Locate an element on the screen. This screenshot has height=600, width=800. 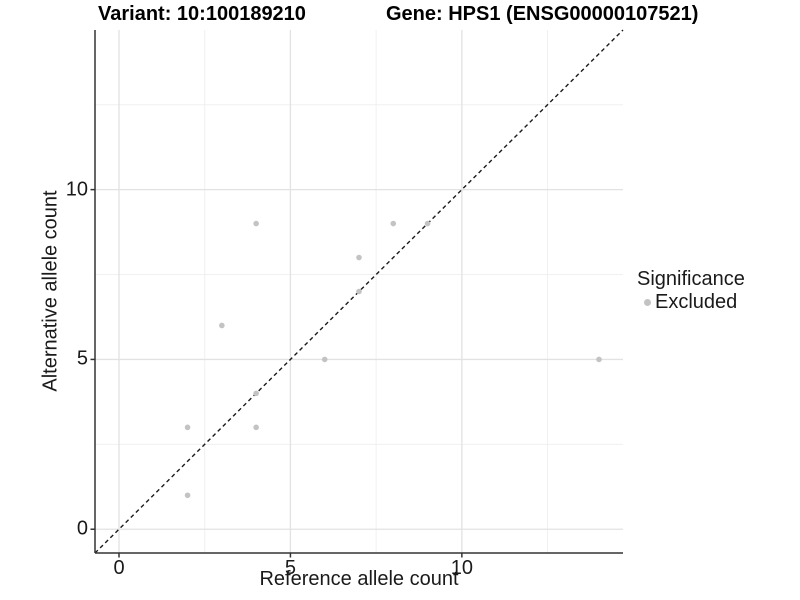
x-axis-title: Reference allele count is located at coordinates (359, 579).